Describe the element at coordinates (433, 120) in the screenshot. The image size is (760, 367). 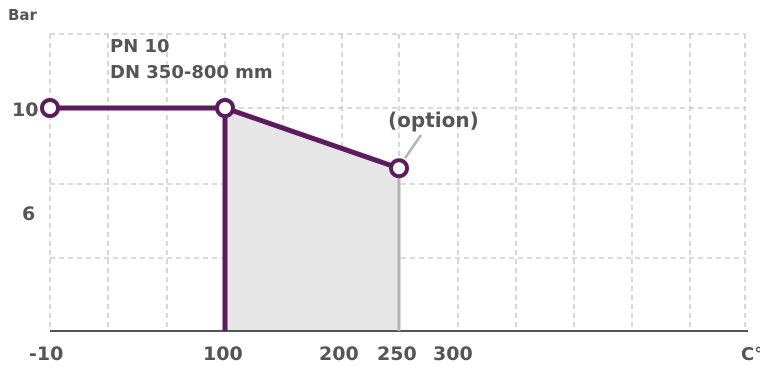
I see `callout-label: (option)` at that location.